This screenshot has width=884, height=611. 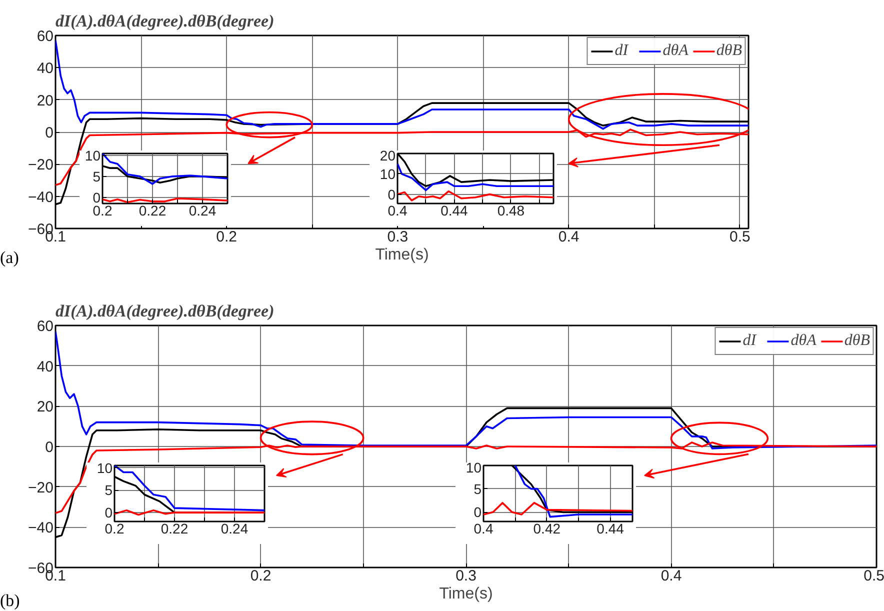 I want to click on x-tick-label: 0.42, so click(x=547, y=528).